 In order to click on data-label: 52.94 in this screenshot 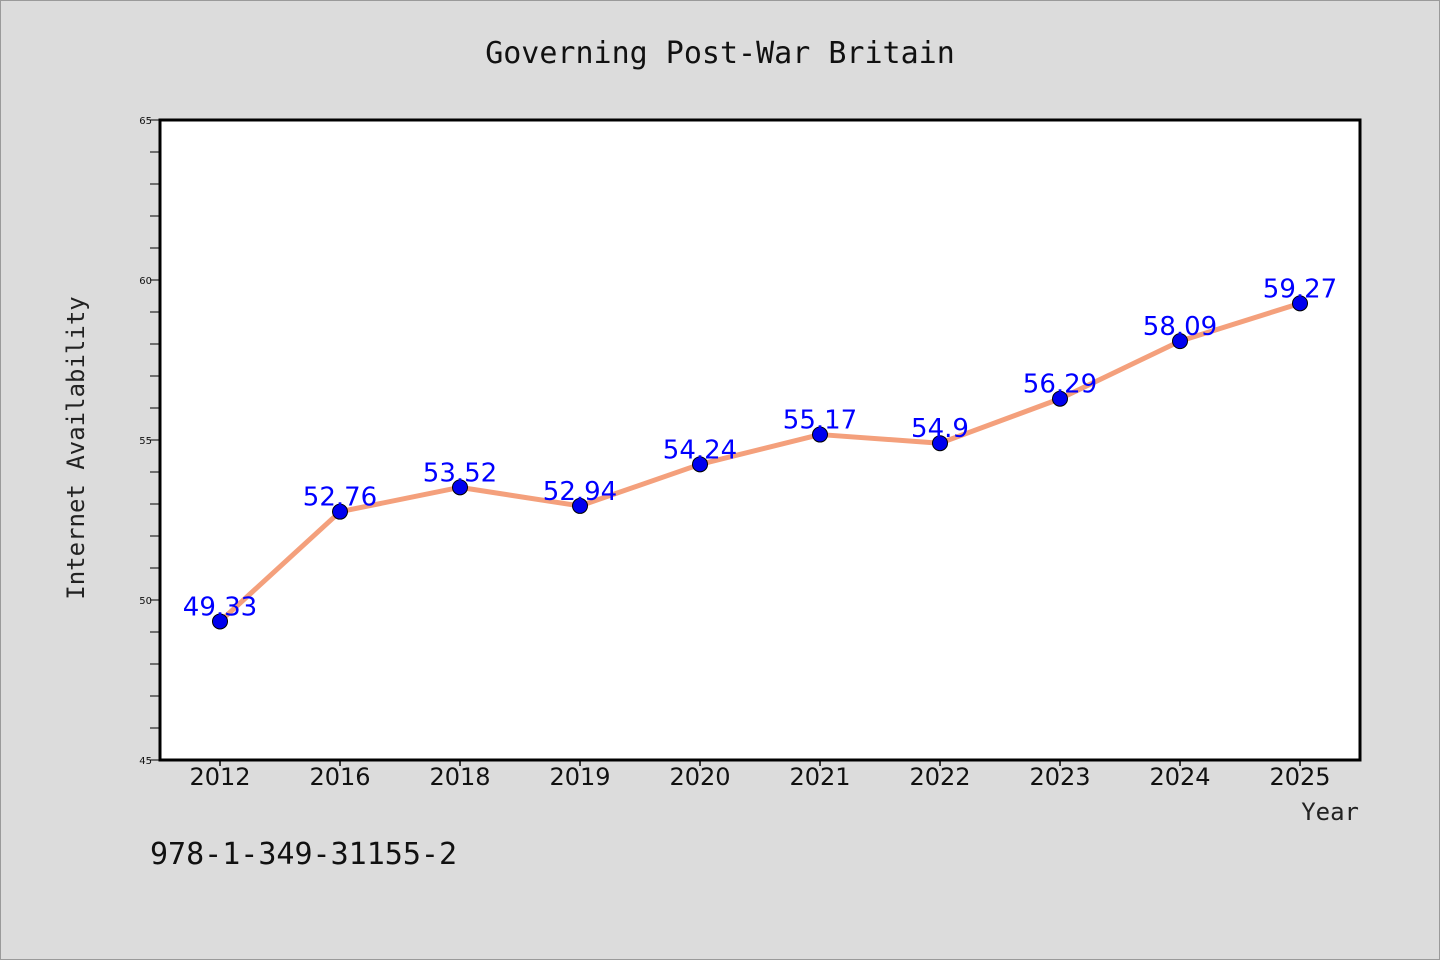, I will do `click(580, 492)`.